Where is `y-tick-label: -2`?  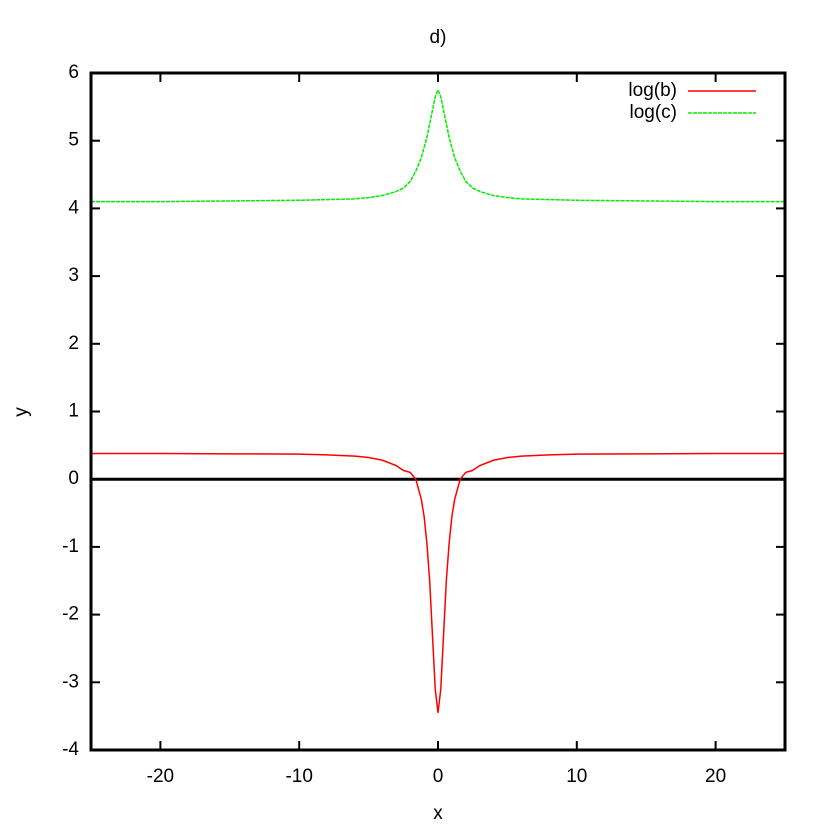
y-tick-label: -2 is located at coordinates (70, 614).